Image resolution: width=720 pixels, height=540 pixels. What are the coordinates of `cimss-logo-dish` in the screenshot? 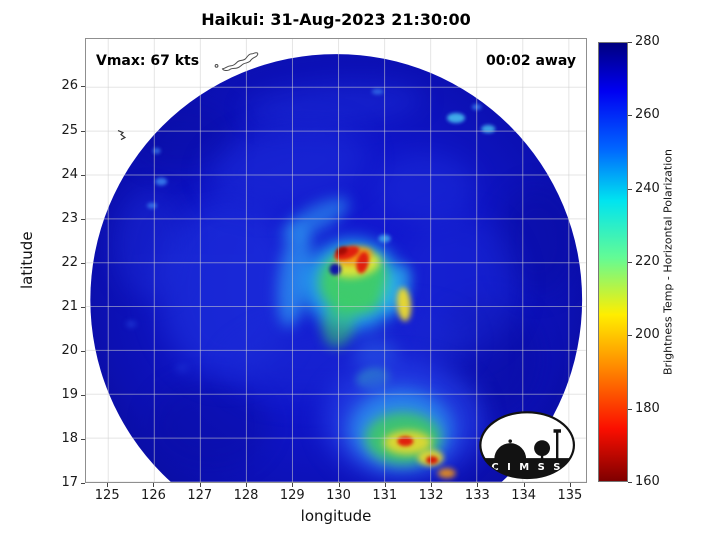 It's located at (542, 448).